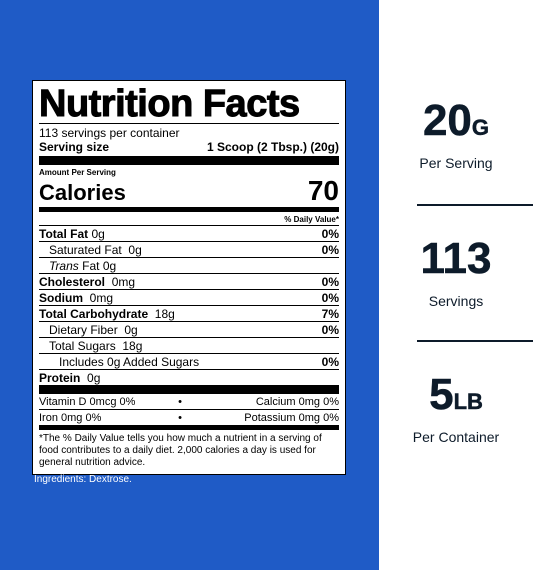  What do you see at coordinates (456, 437) in the screenshot?
I see `stat-caption: Per Container` at bounding box center [456, 437].